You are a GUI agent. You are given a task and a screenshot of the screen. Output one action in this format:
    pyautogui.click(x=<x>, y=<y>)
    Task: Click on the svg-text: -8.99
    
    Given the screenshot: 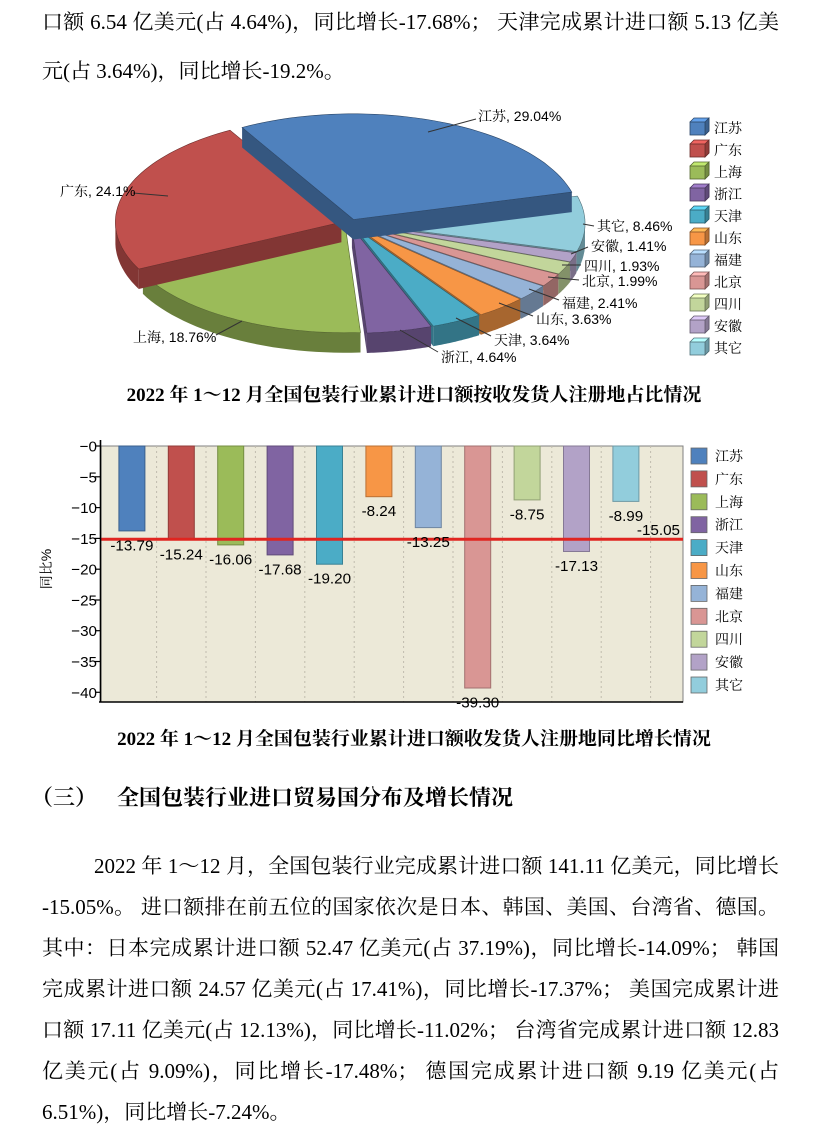 What is the action you would take?
    pyautogui.click(x=626, y=516)
    